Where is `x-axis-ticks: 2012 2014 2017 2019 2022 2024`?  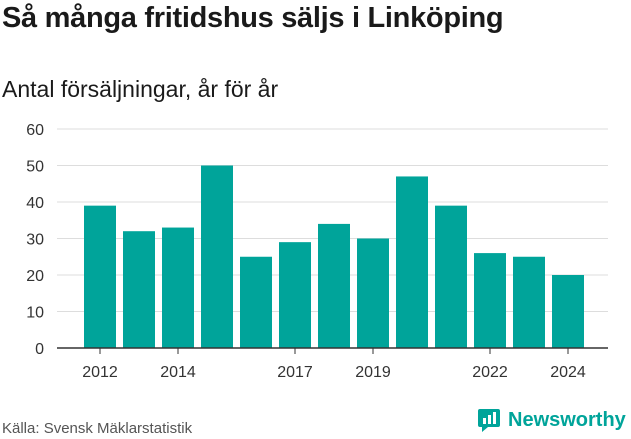
x-axis-ticks: 2012 2014 2017 2019 2022 2024 is located at coordinates (334, 364).